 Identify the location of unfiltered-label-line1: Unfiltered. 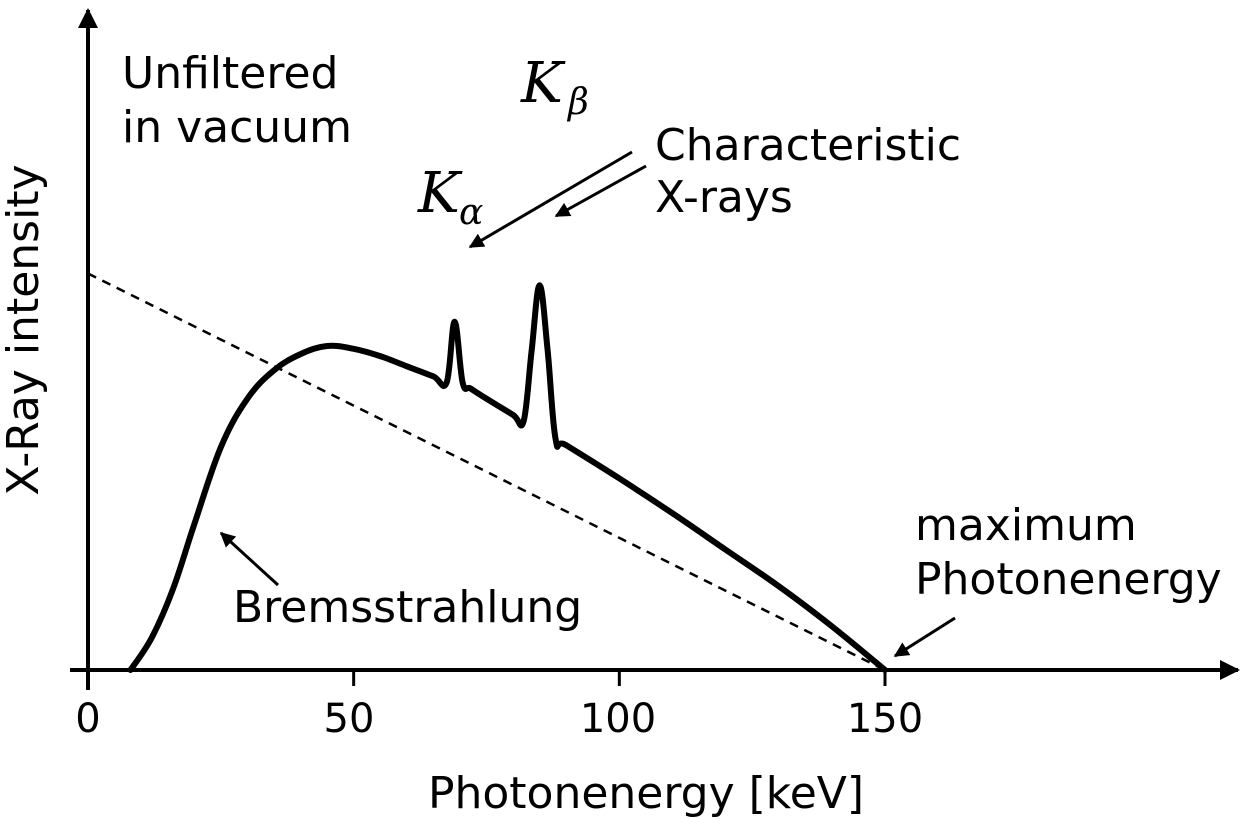
(230, 73).